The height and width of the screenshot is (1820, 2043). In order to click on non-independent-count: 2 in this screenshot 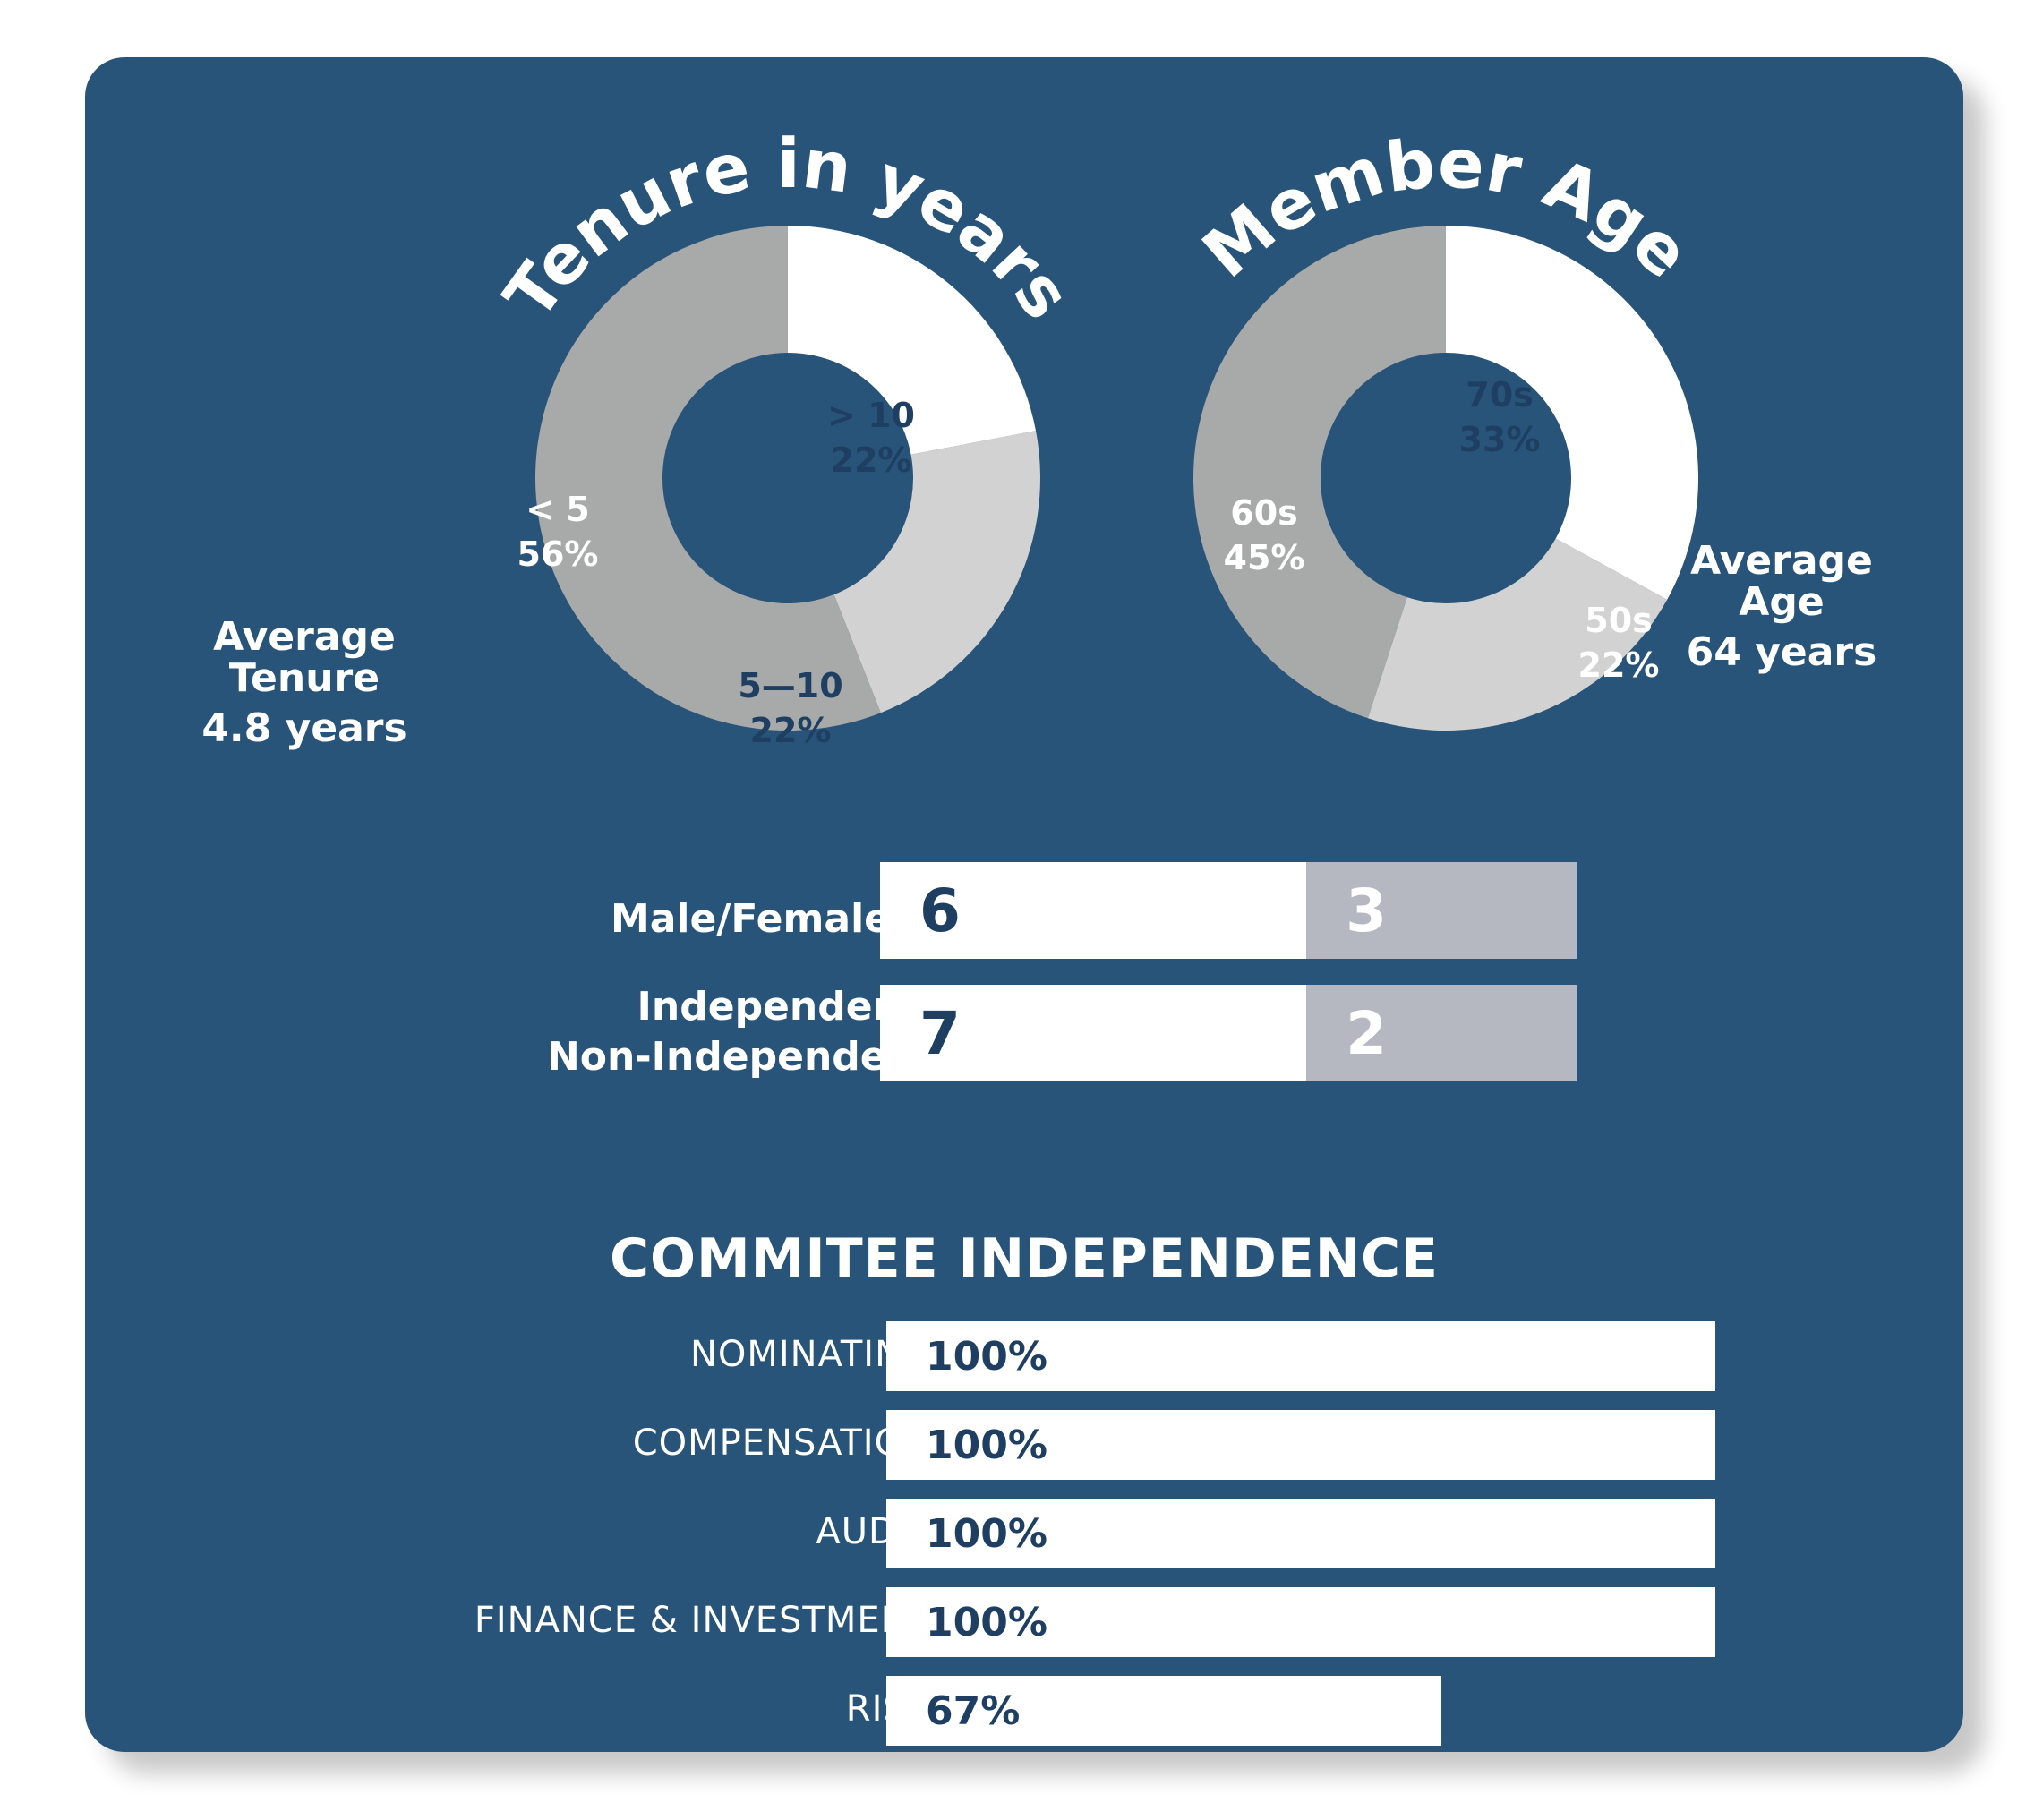, I will do `click(1367, 1033)`.